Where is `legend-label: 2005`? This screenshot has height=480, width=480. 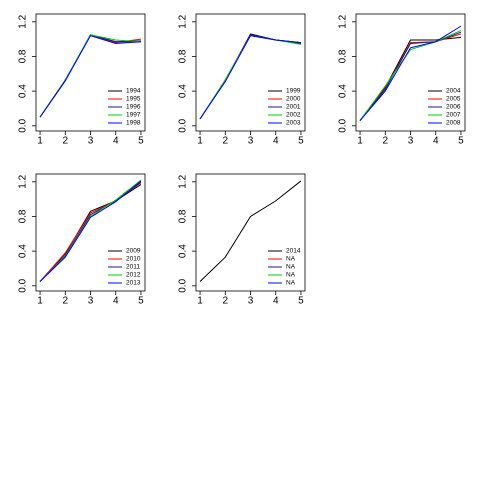
legend-label: 2005 is located at coordinates (453, 99).